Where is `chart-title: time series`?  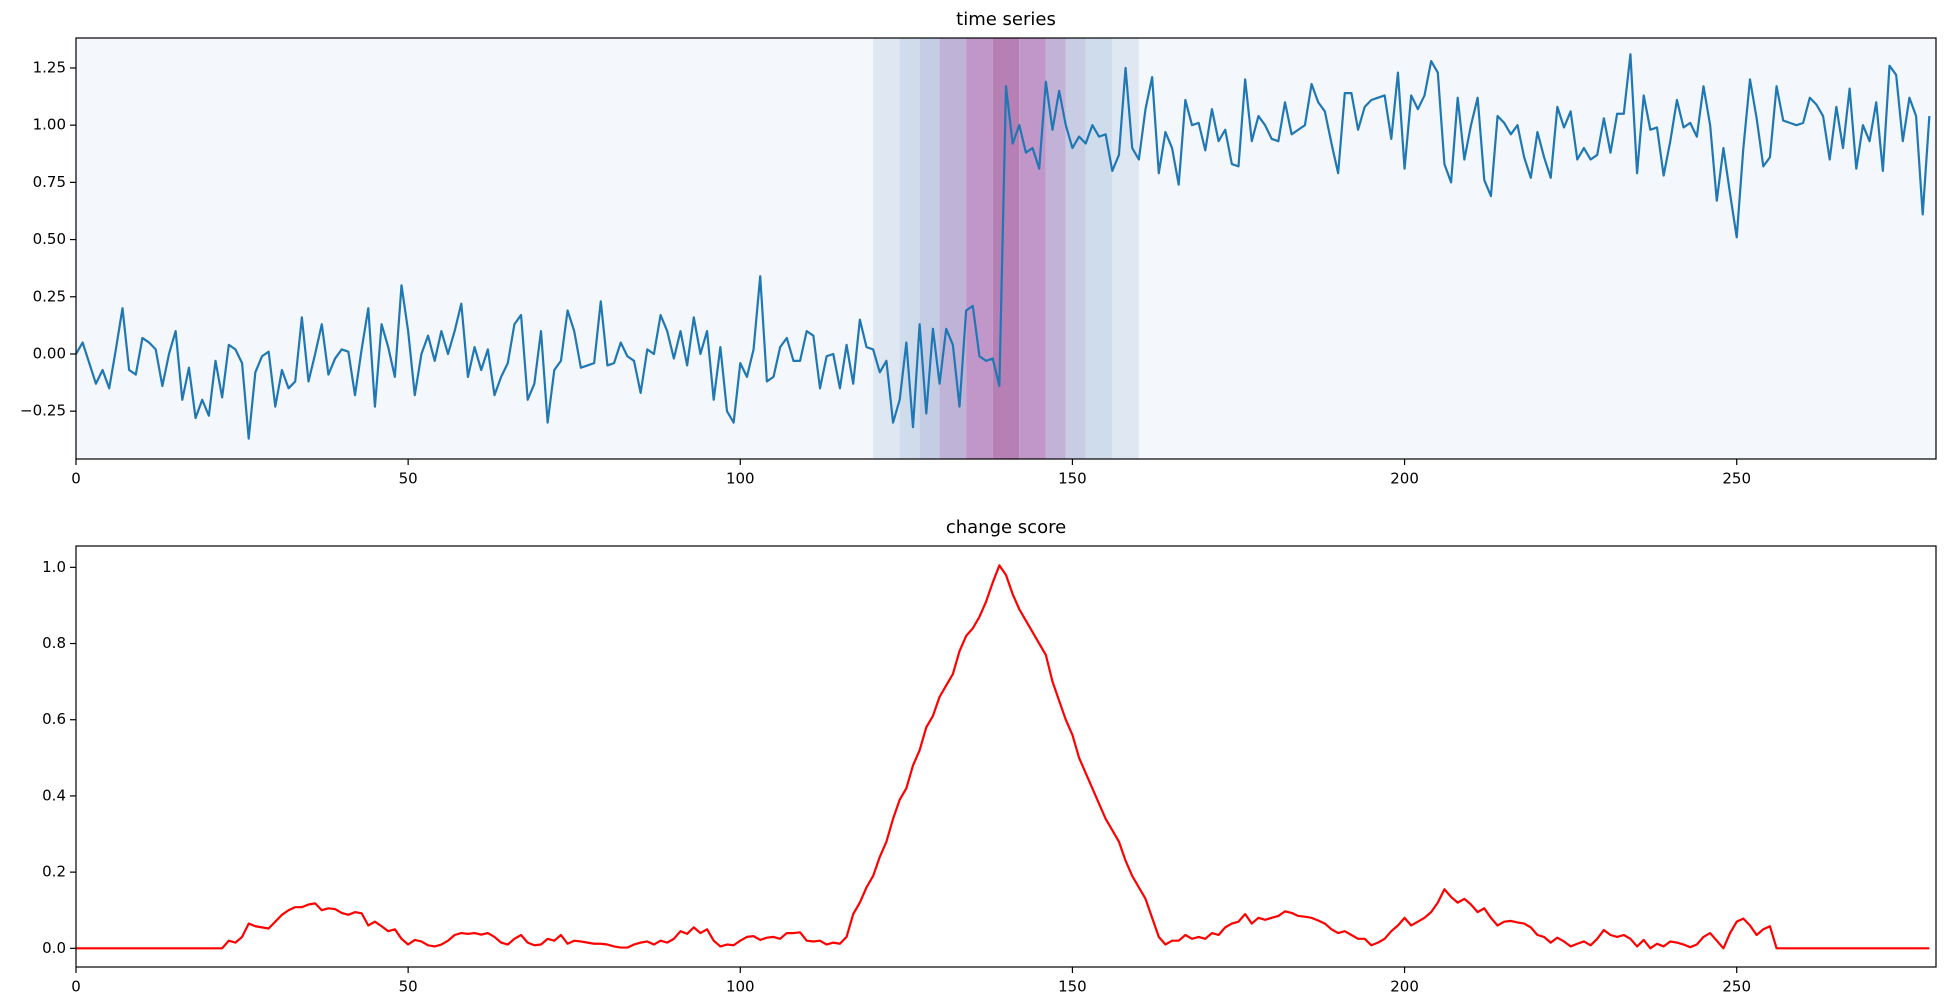
chart-title: time series is located at coordinates (1006, 19).